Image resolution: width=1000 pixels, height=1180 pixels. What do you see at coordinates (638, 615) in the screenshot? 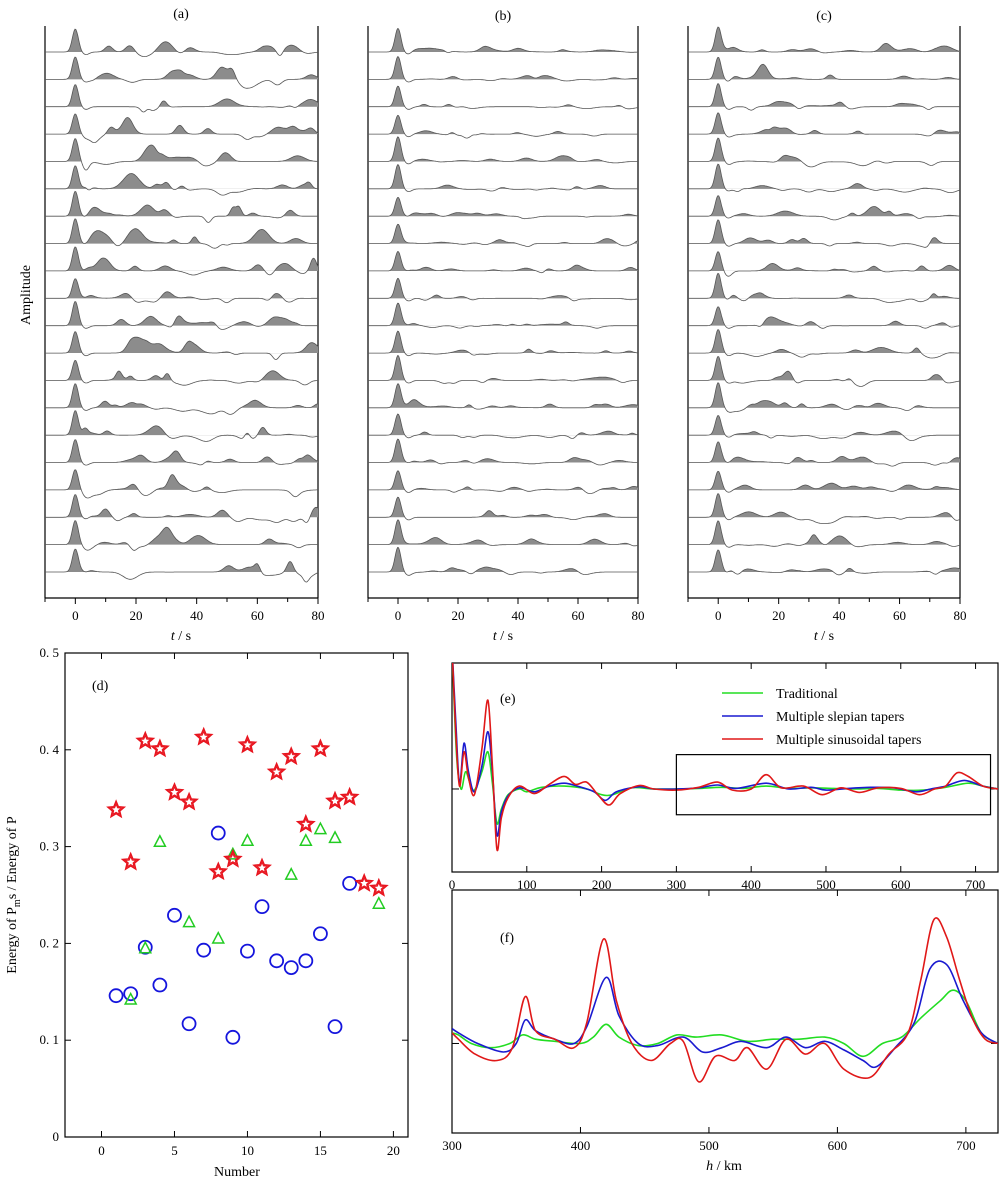
I see `xtick-label-b: 80` at bounding box center [638, 615].